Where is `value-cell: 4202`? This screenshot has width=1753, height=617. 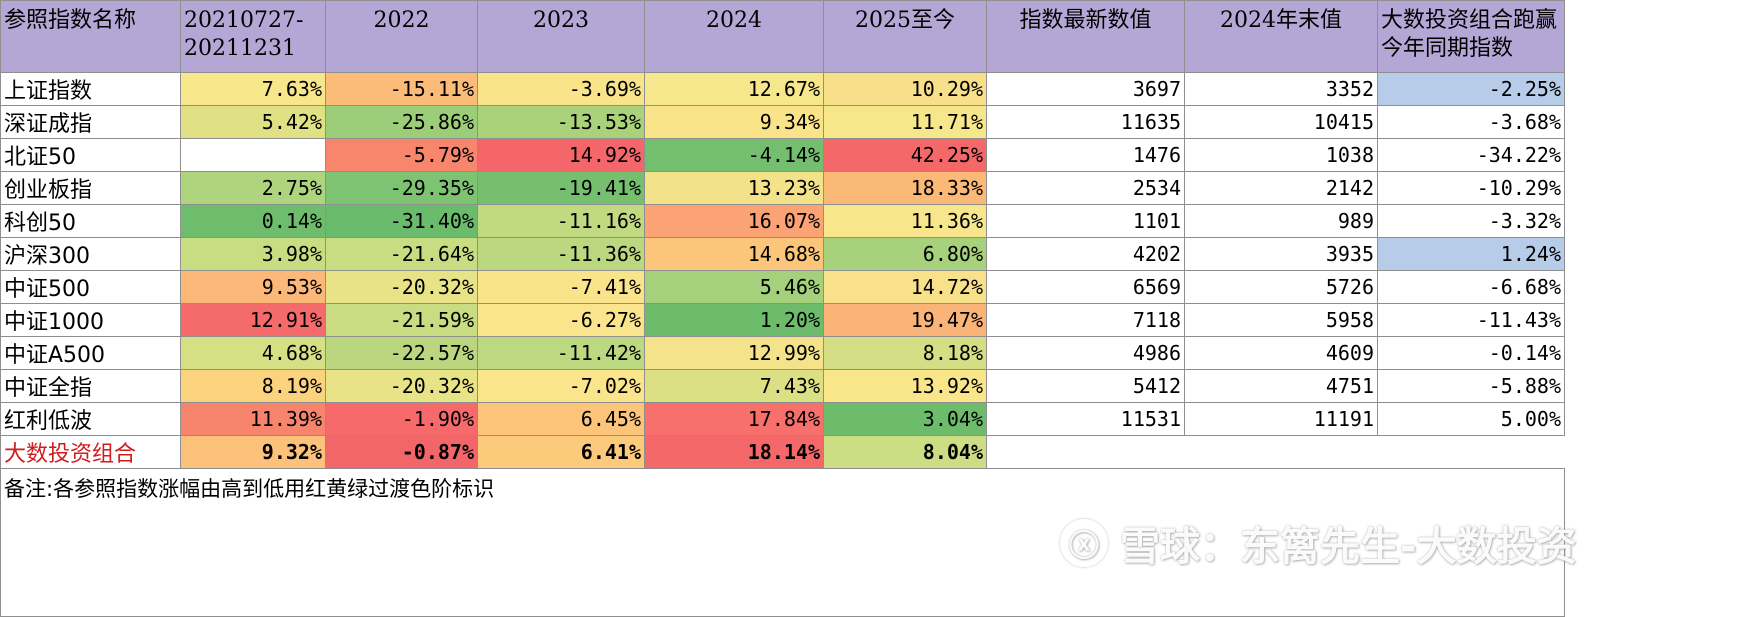
value-cell: 4202 is located at coordinates (1085, 254).